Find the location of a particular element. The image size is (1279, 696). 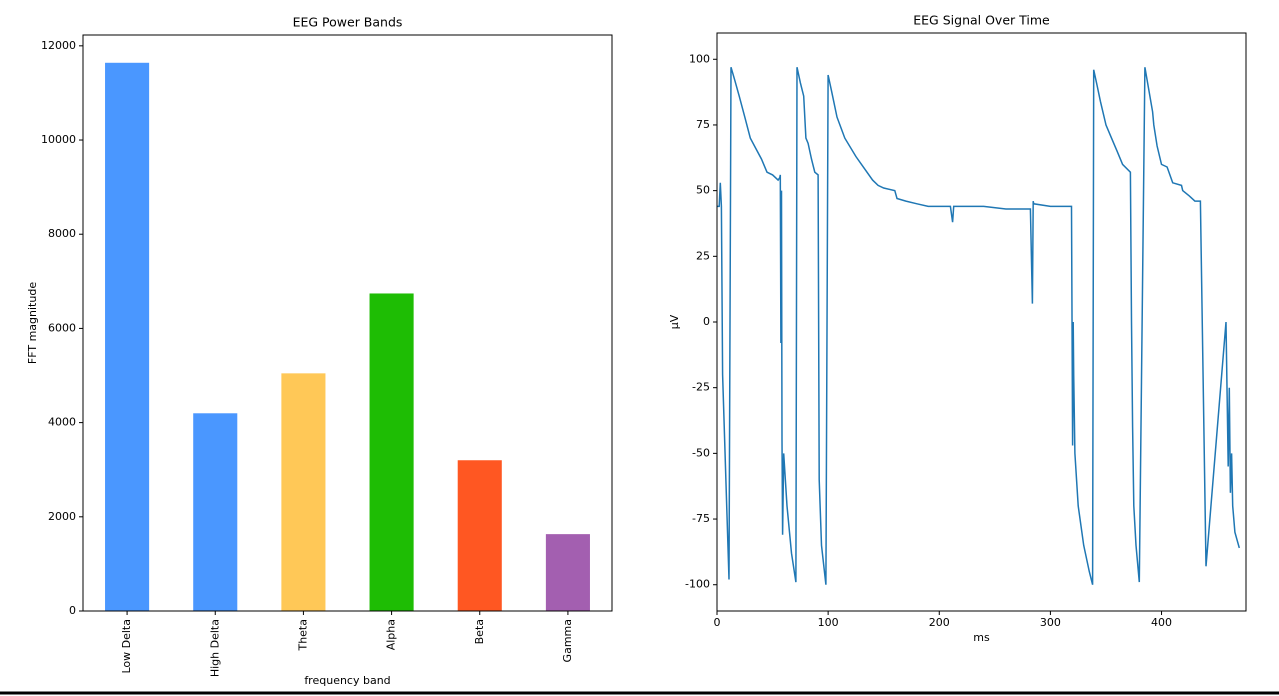

x-tick-label: 100 is located at coordinates (828, 622).